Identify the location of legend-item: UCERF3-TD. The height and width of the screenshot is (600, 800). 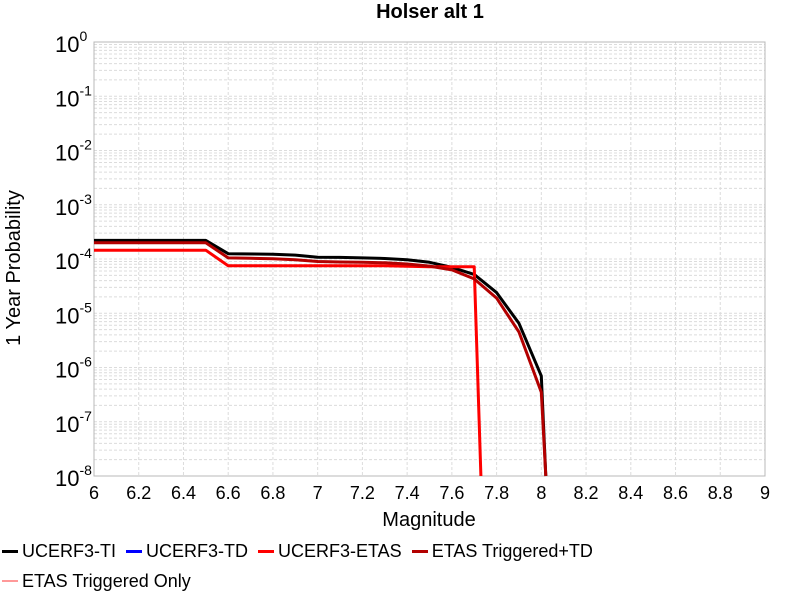
(186, 551).